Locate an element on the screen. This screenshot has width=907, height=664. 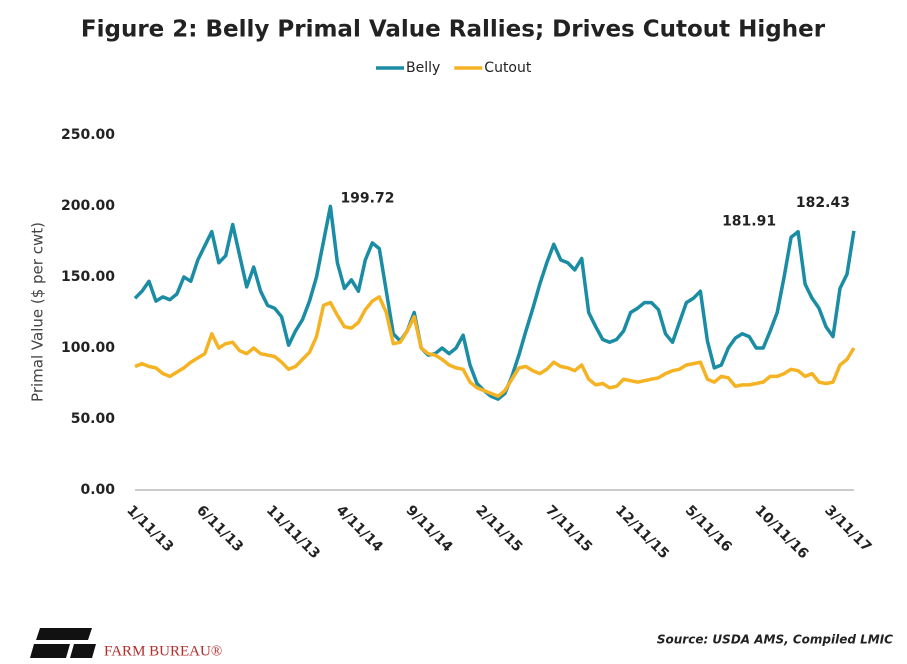
x-tick-label: 1/11/13 is located at coordinates (149, 528).